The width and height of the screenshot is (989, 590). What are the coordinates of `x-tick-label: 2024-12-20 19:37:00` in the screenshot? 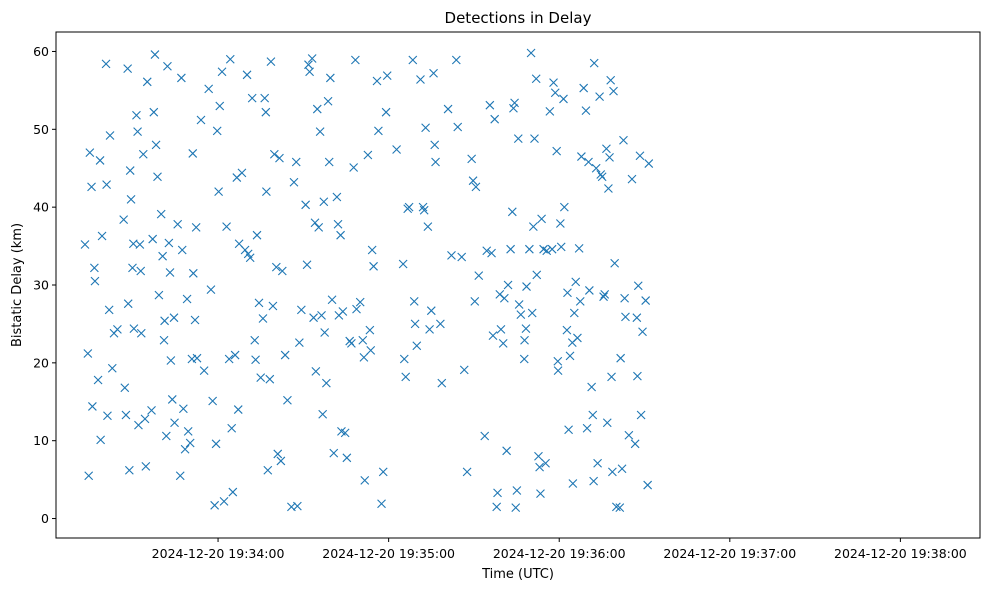 It's located at (729, 553).